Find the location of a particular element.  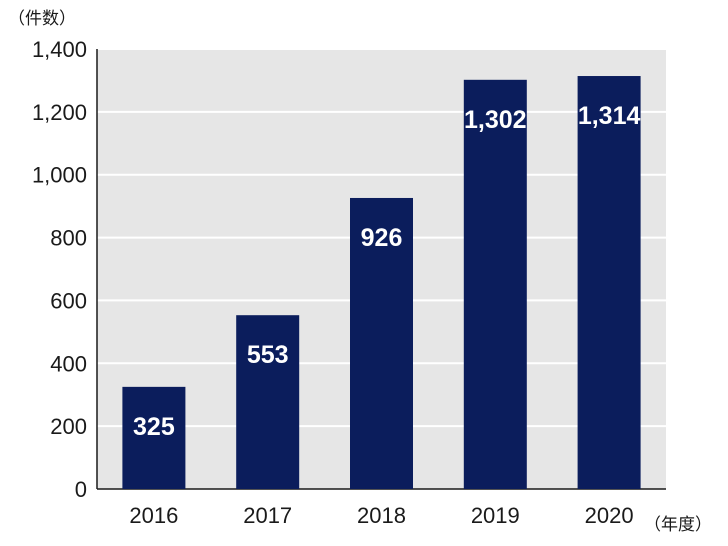

bar-value-label: 325 is located at coordinates (154, 427).